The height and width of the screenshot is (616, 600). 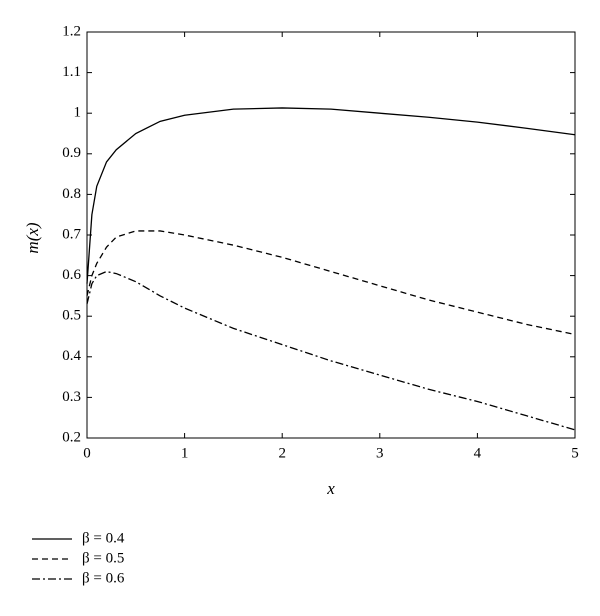 I want to click on y-tick-label: 1.2, so click(x=71, y=31).